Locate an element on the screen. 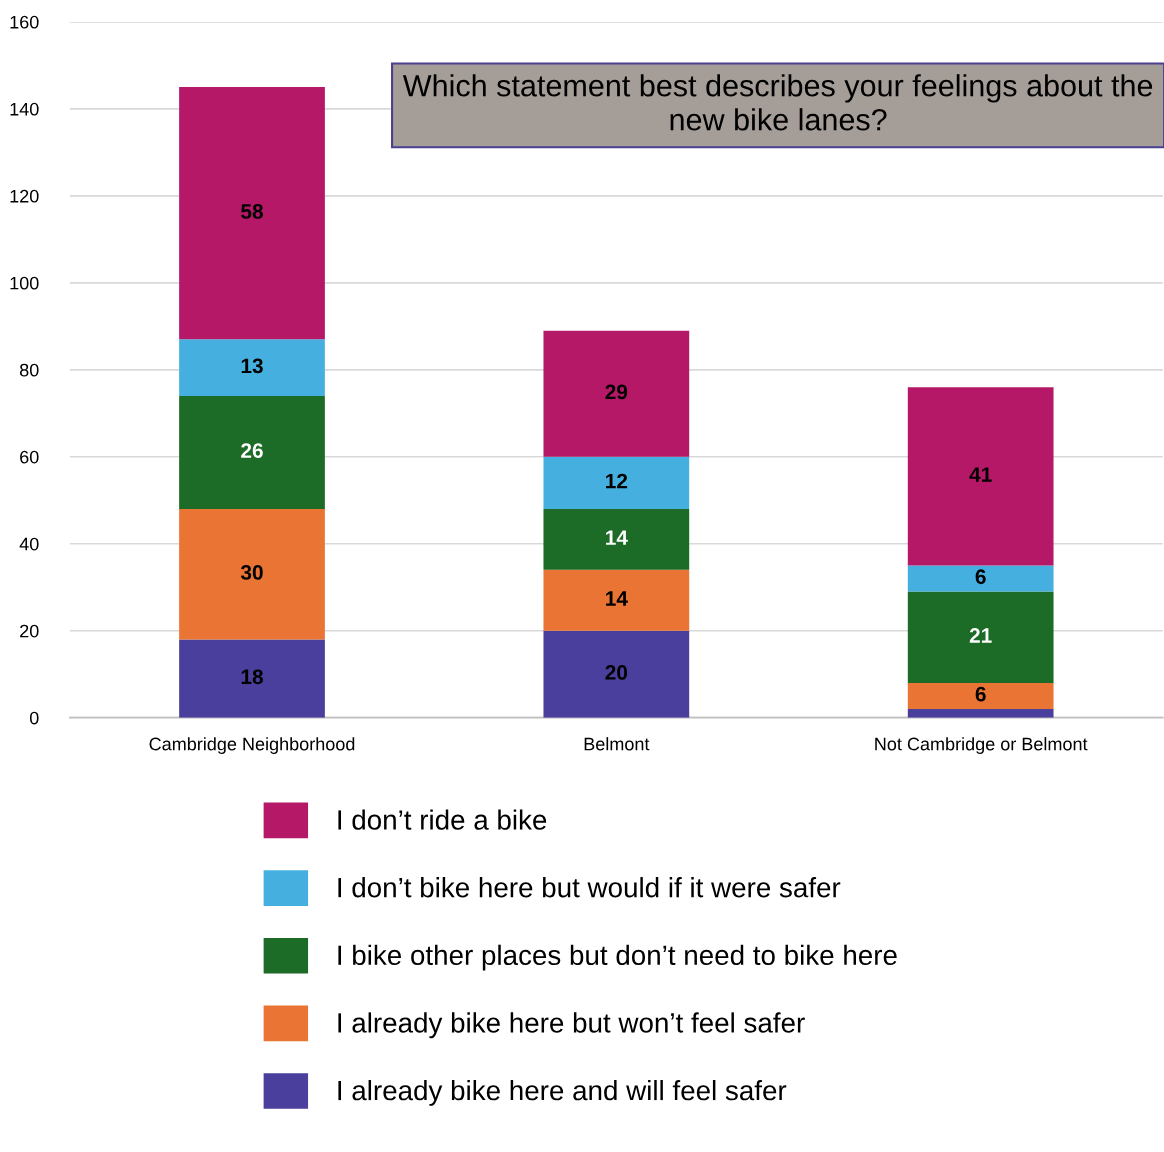 The width and height of the screenshot is (1164, 1152). legend-label: I don’t bike here but would if it were safer is located at coordinates (589, 887).